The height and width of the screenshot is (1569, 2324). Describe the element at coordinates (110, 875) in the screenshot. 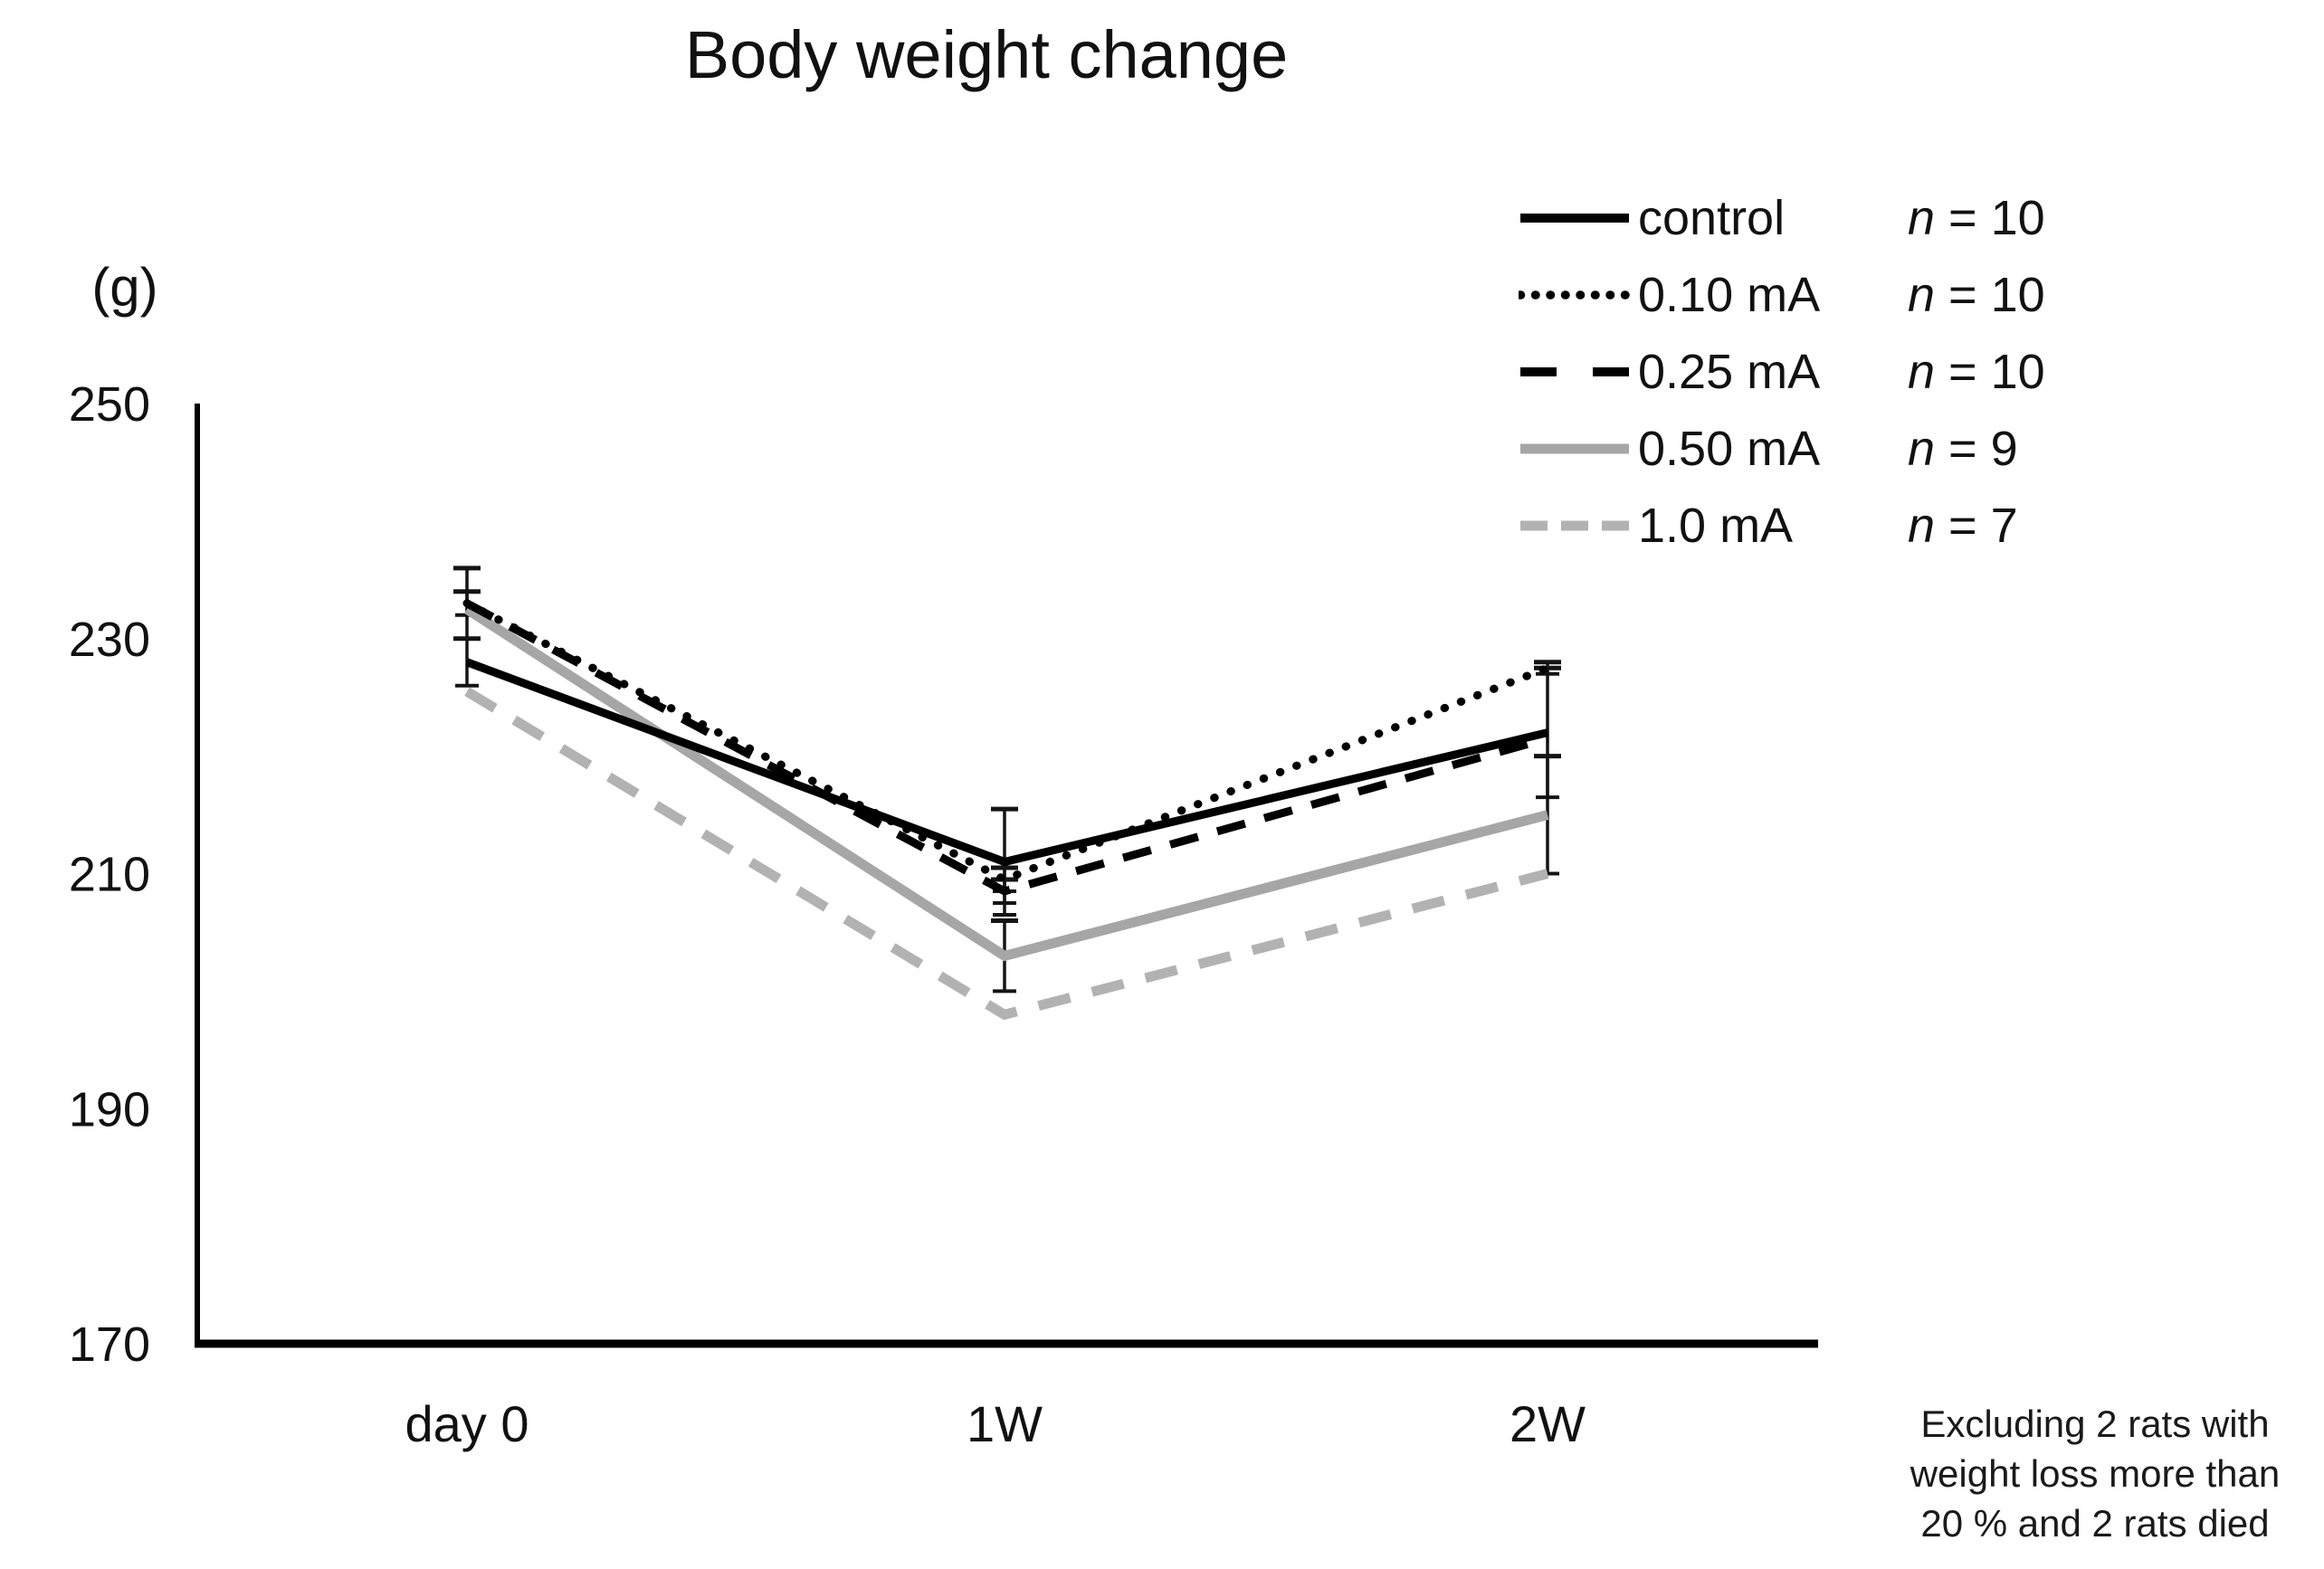

I see `y-tick-label: 210` at that location.